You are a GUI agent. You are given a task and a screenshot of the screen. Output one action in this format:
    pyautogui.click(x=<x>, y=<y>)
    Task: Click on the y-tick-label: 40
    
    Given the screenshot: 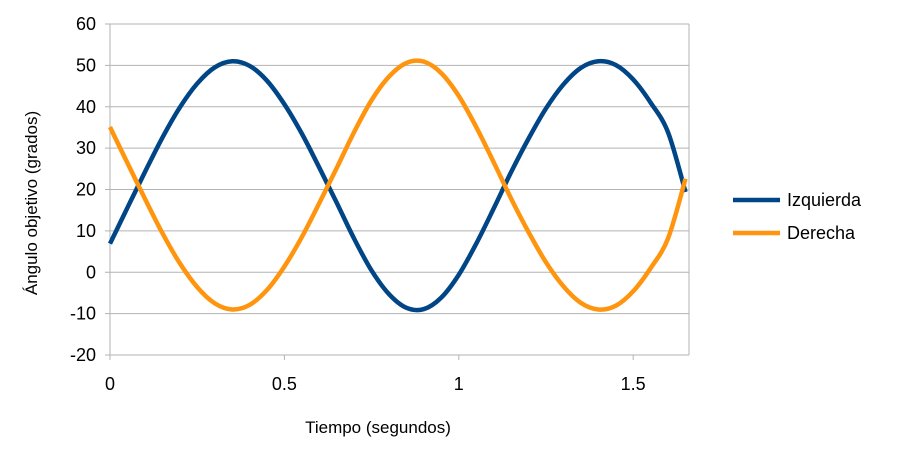 What is the action you would take?
    pyautogui.click(x=86, y=107)
    